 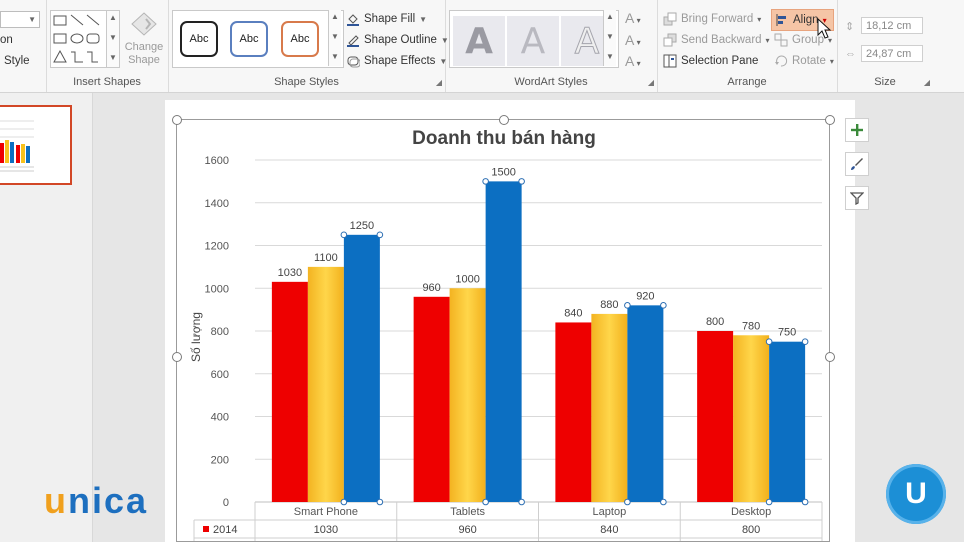 What do you see at coordinates (396, 61) in the screenshot?
I see `shape-effects-button: Shape Effects ▼` at bounding box center [396, 61].